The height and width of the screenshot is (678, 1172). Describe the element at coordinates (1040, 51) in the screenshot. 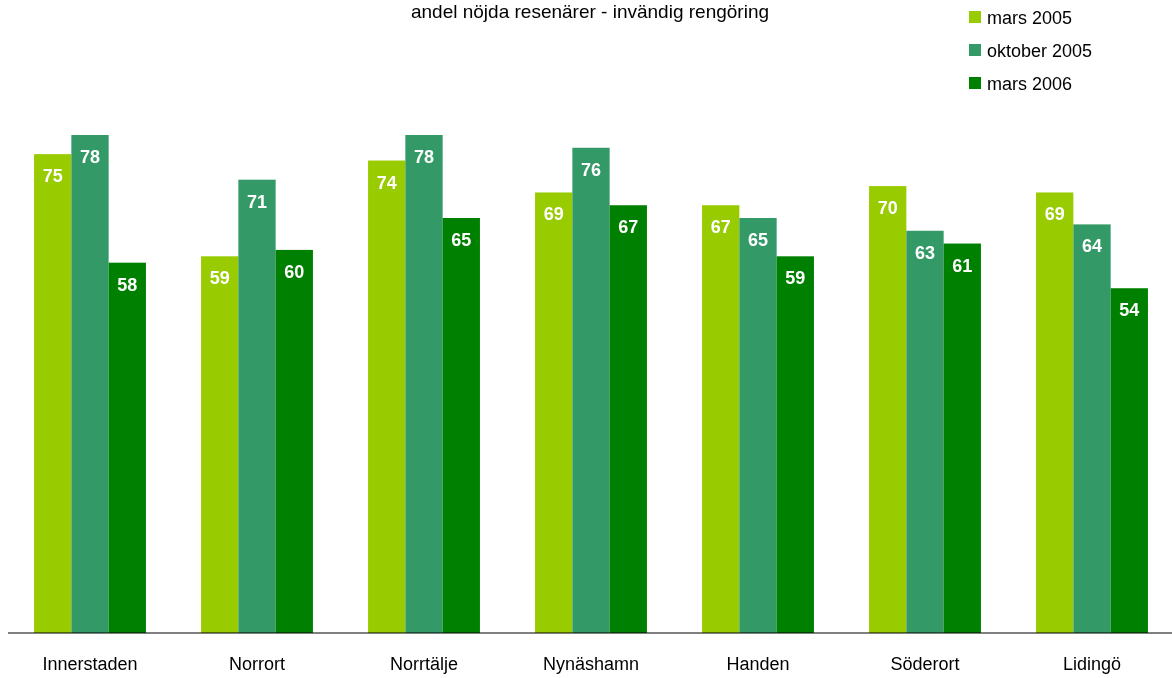

I see `legend-label: oktober 2005` at that location.